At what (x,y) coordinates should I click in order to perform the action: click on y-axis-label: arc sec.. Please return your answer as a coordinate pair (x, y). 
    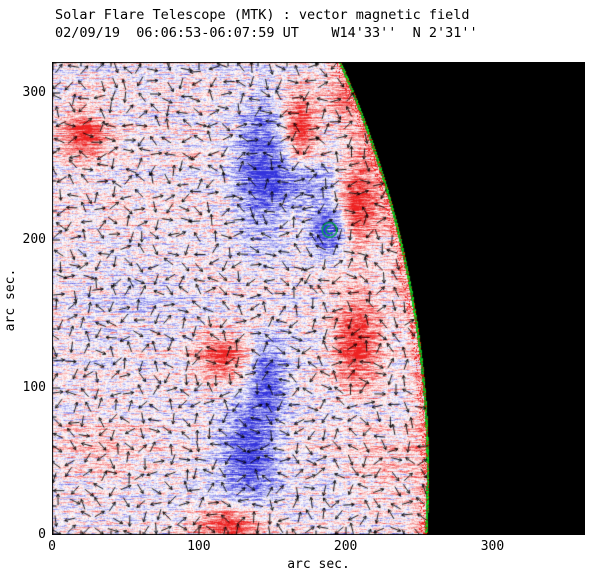
    Looking at the image, I should click on (10, 300).